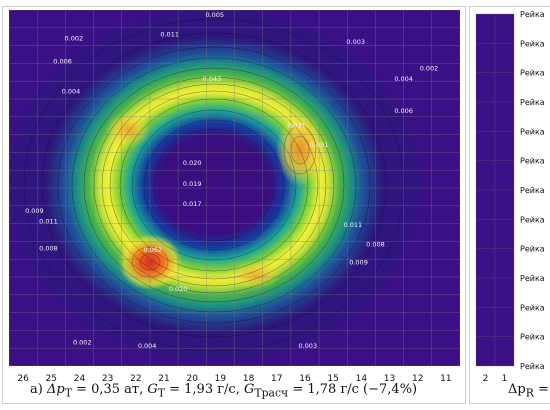 This screenshot has height=410, width=550. What do you see at coordinates (221, 379) in the screenshot?
I see `x-tick-label: 19` at bounding box center [221, 379].